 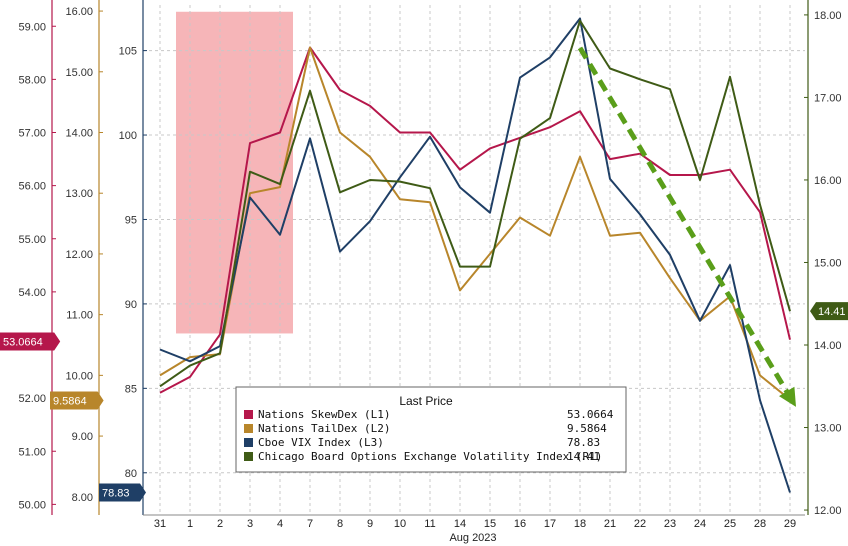 What do you see at coordinates (790, 524) in the screenshot?
I see `x-tick-label: 29` at bounding box center [790, 524].